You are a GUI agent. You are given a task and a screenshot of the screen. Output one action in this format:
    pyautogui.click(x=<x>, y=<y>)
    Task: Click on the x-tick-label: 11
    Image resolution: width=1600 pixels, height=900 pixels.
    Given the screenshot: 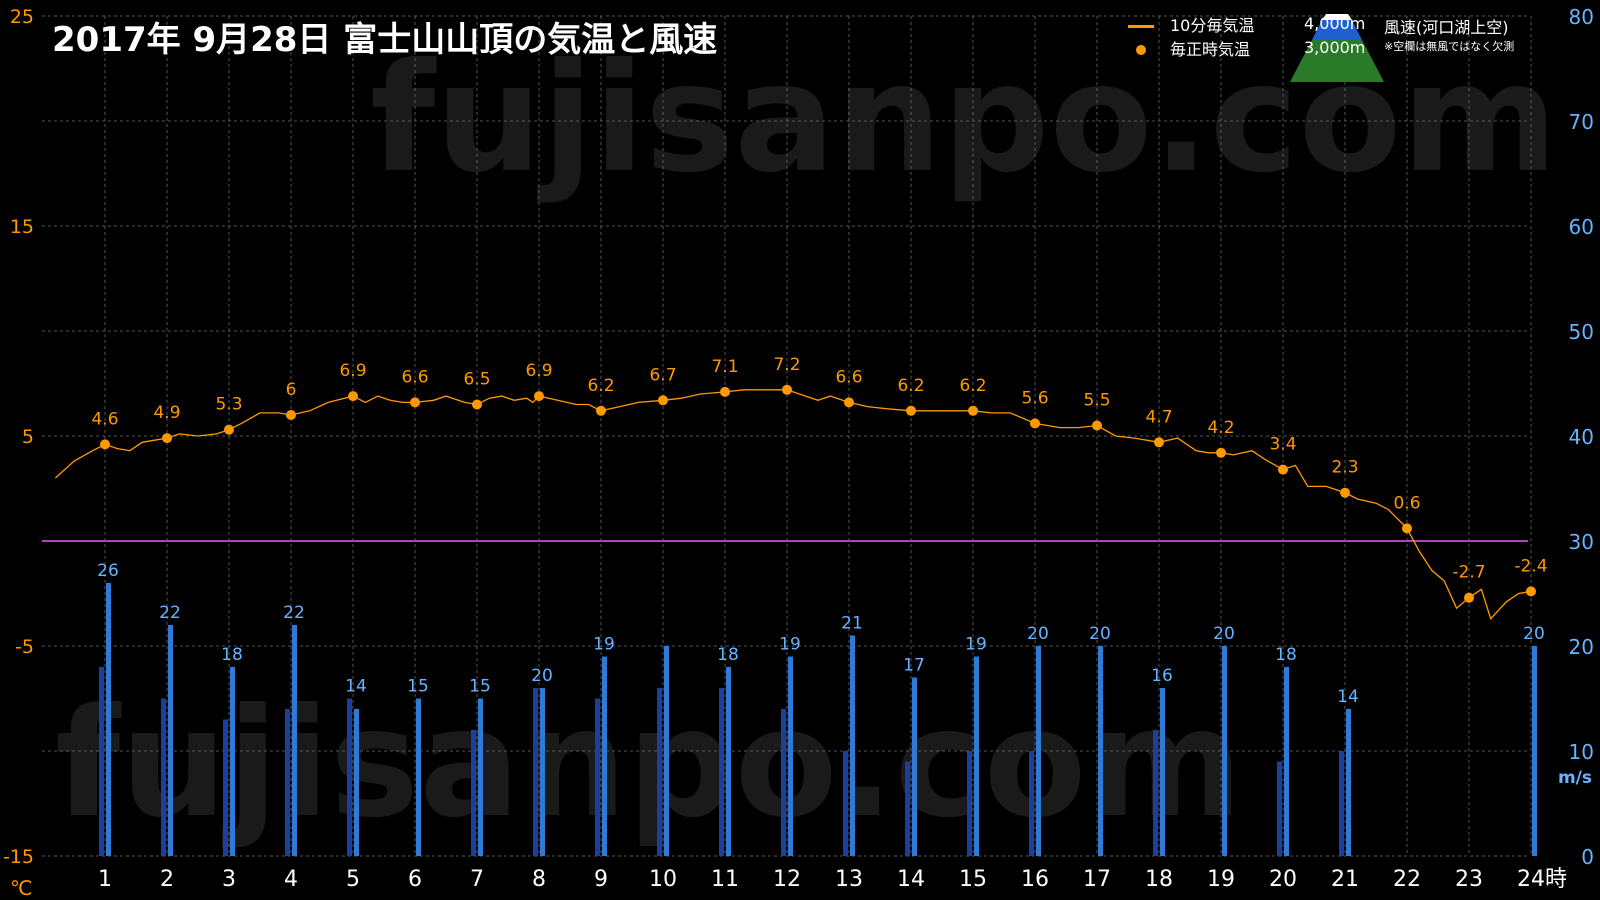 What is the action you would take?
    pyautogui.click(x=725, y=879)
    